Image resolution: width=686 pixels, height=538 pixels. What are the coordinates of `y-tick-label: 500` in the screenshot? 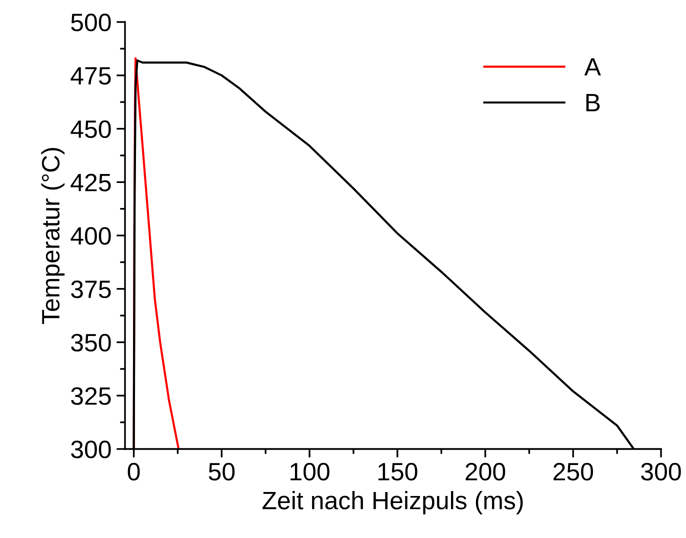 It's located at (91, 23).